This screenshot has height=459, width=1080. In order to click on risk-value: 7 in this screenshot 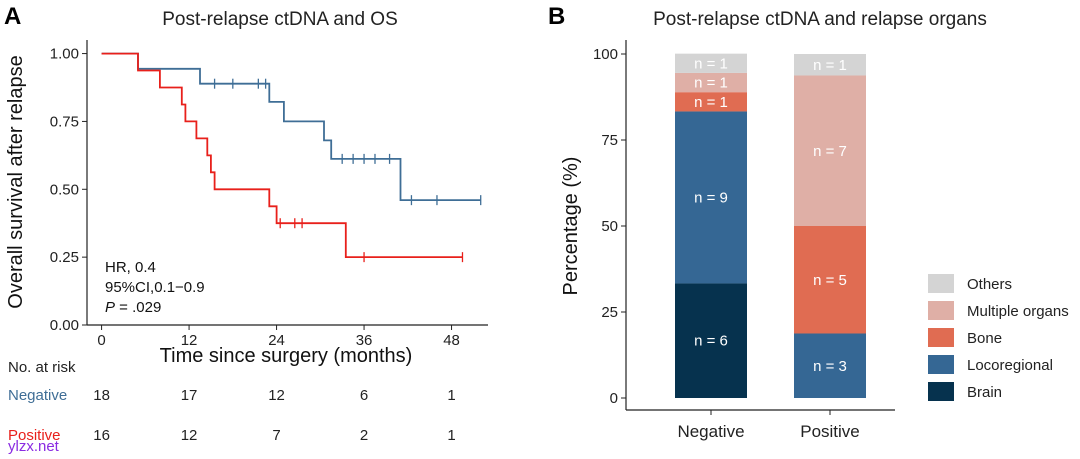, I will do `click(276, 435)`.